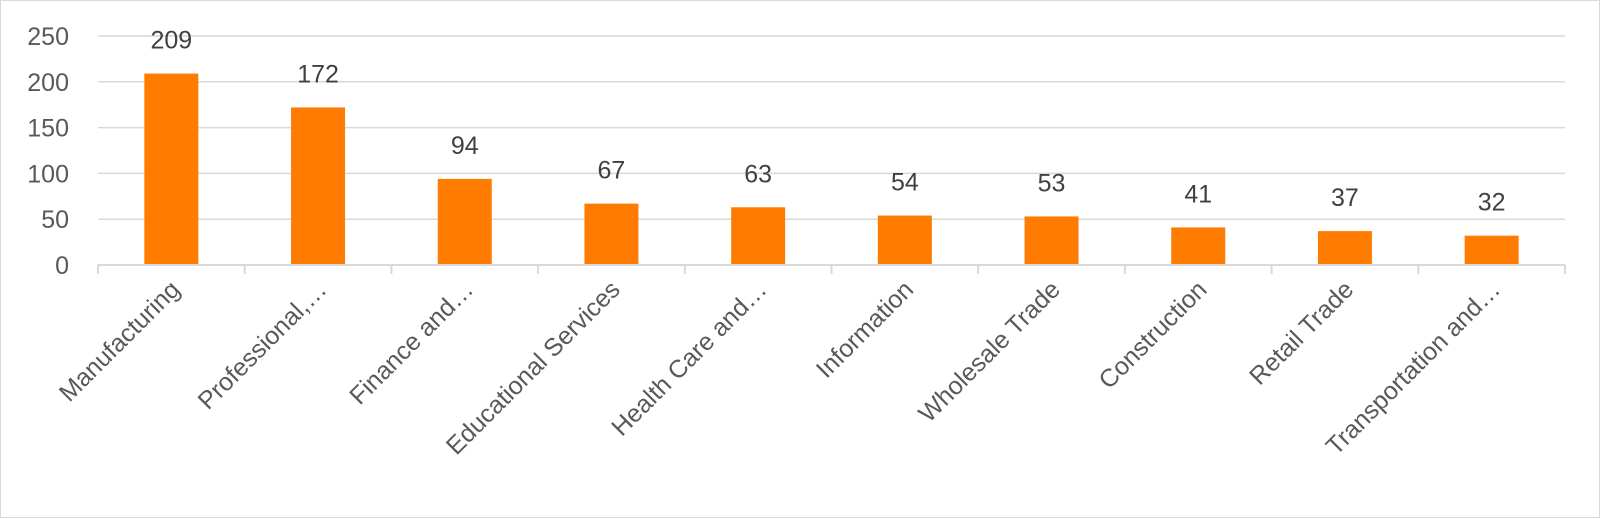  What do you see at coordinates (831, 269) in the screenshot?
I see `x-axis` at bounding box center [831, 269].